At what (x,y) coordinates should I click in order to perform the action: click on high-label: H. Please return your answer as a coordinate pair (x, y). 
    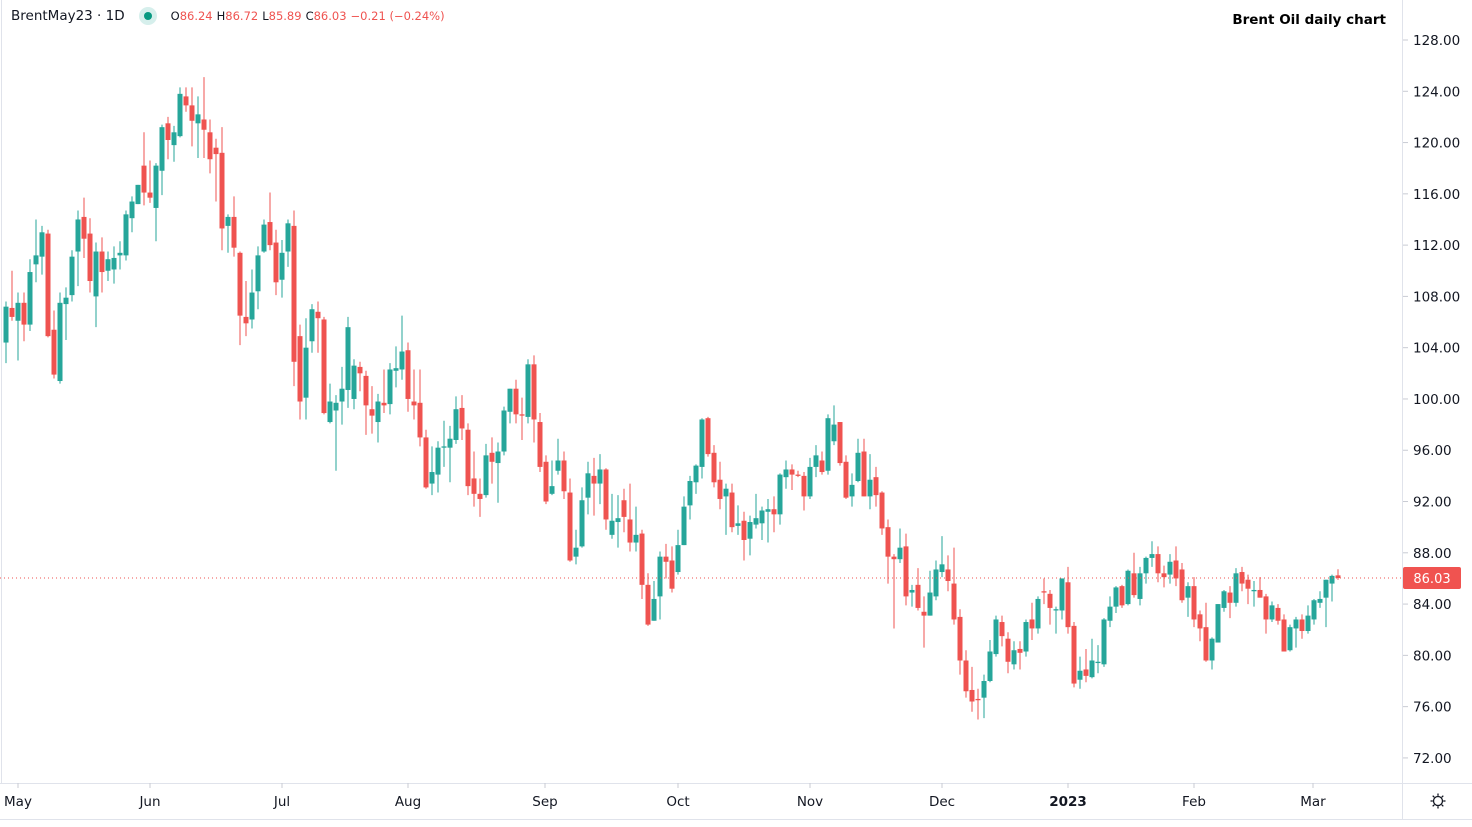
    Looking at the image, I should click on (221, 16).